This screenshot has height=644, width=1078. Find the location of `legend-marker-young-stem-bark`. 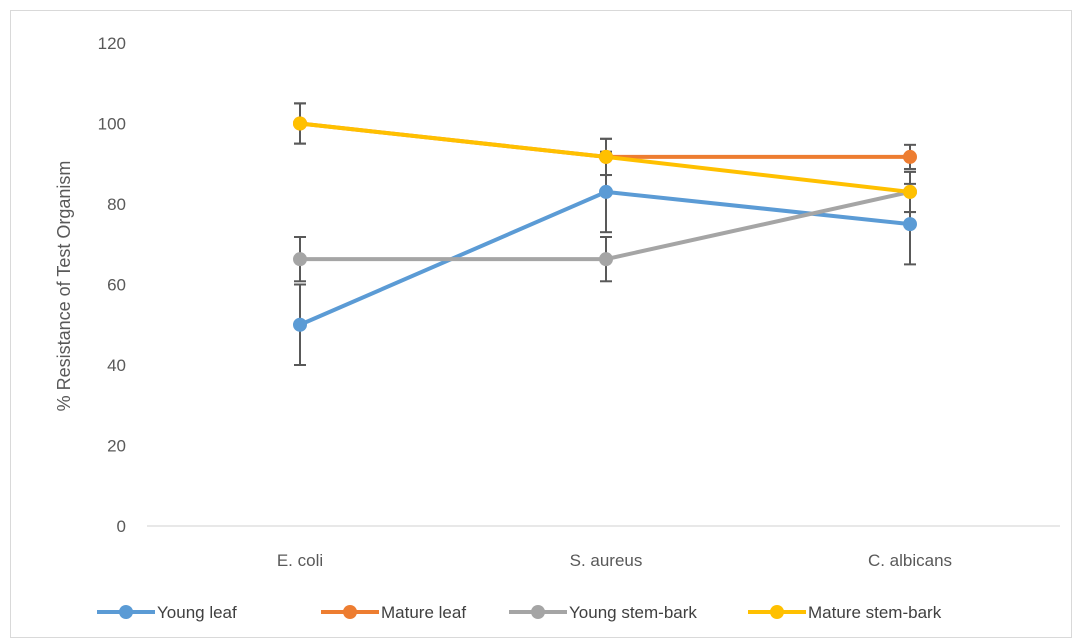

legend-marker-young-stem-bark is located at coordinates (538, 612).